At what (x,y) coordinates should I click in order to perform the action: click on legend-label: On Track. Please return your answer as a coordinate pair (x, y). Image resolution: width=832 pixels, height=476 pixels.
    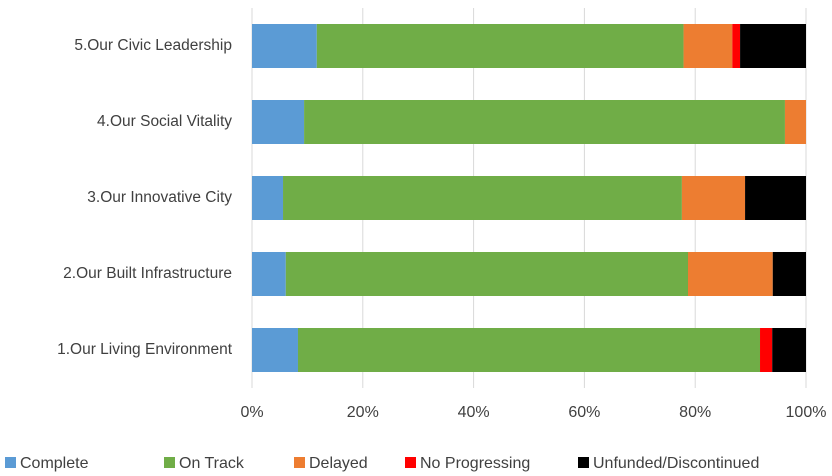
    Looking at the image, I should click on (212, 463).